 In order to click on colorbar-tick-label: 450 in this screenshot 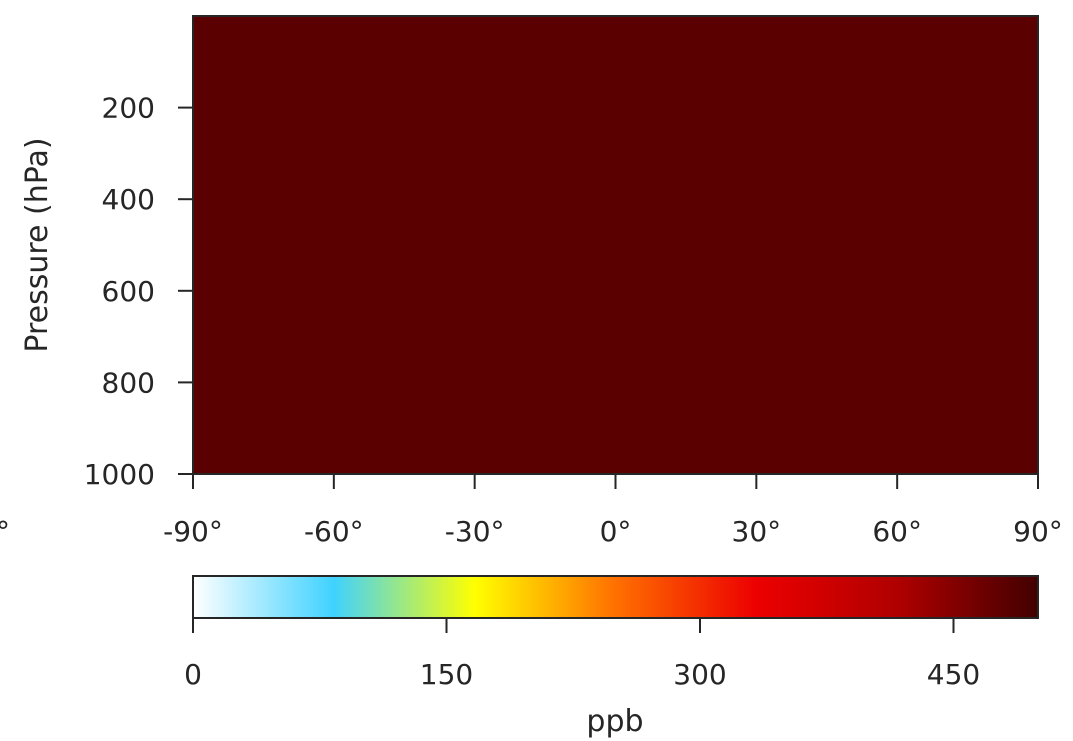, I will do `click(953, 674)`.